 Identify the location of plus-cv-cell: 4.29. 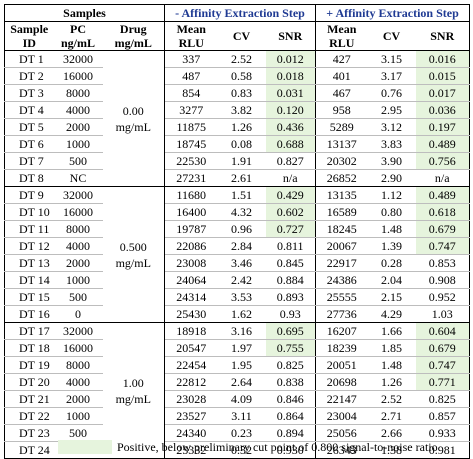
(391, 314).